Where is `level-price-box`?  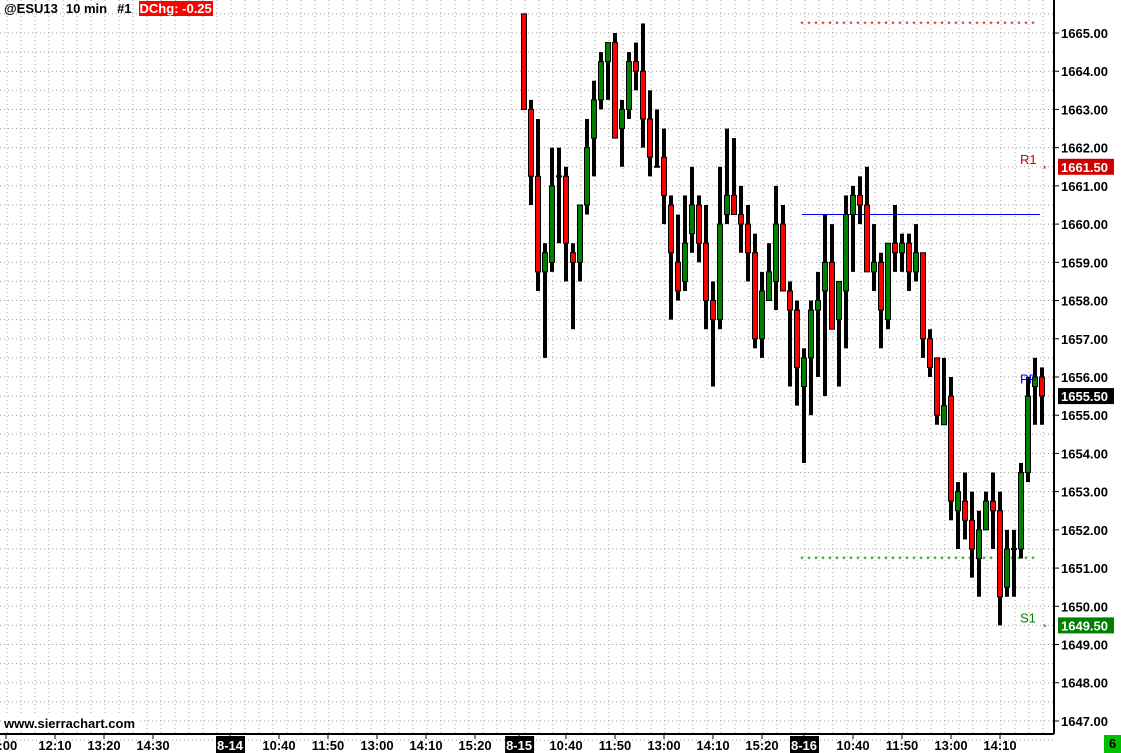 level-price-box is located at coordinates (1086, 166).